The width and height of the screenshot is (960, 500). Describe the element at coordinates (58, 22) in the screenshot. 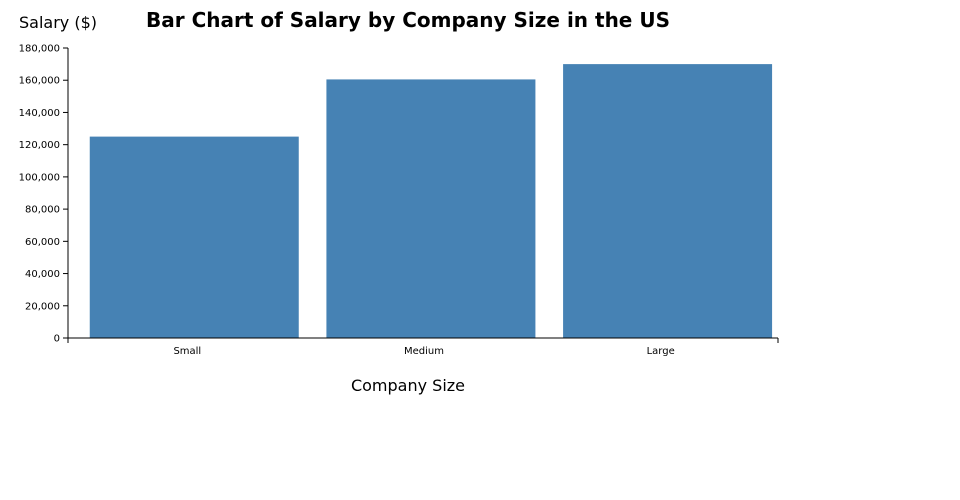

I see `y-axis-title: Salary ($)` at that location.